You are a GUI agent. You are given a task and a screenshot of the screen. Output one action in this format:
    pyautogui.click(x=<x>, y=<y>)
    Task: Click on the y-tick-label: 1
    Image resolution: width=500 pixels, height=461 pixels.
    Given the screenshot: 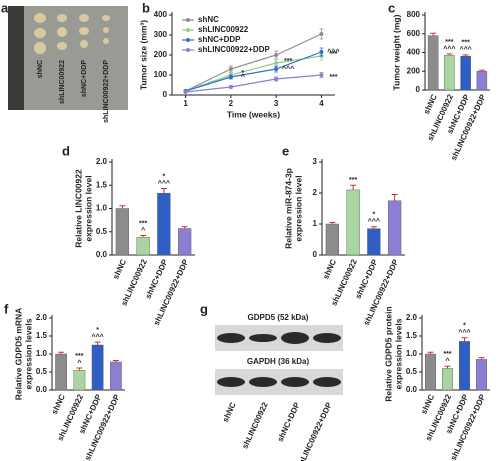 What is the action you would take?
    pyautogui.click(x=315, y=223)
    